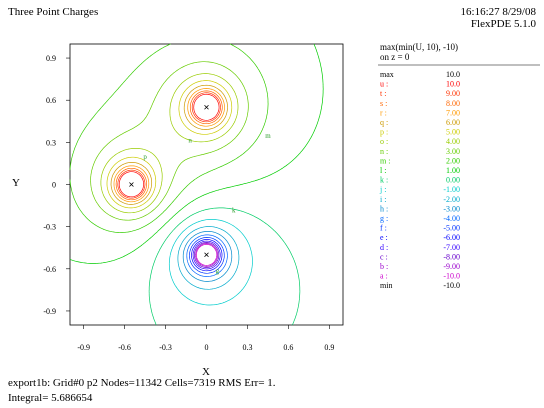  Describe the element at coordinates (453, 151) in the screenshot. I see `legend-value: 3.00` at that location.